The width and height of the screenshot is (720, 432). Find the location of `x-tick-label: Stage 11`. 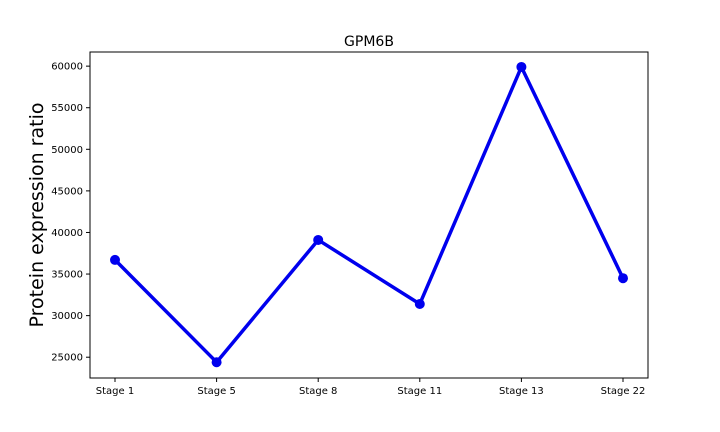

x-tick-label: Stage 11 is located at coordinates (419, 391).